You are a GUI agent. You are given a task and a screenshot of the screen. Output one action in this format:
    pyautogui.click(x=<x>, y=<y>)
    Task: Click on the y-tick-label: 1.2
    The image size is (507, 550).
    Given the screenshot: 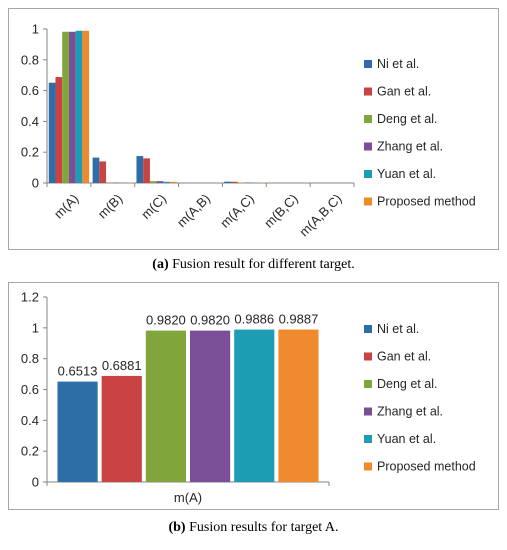 What is the action you would take?
    pyautogui.click(x=30, y=297)
    